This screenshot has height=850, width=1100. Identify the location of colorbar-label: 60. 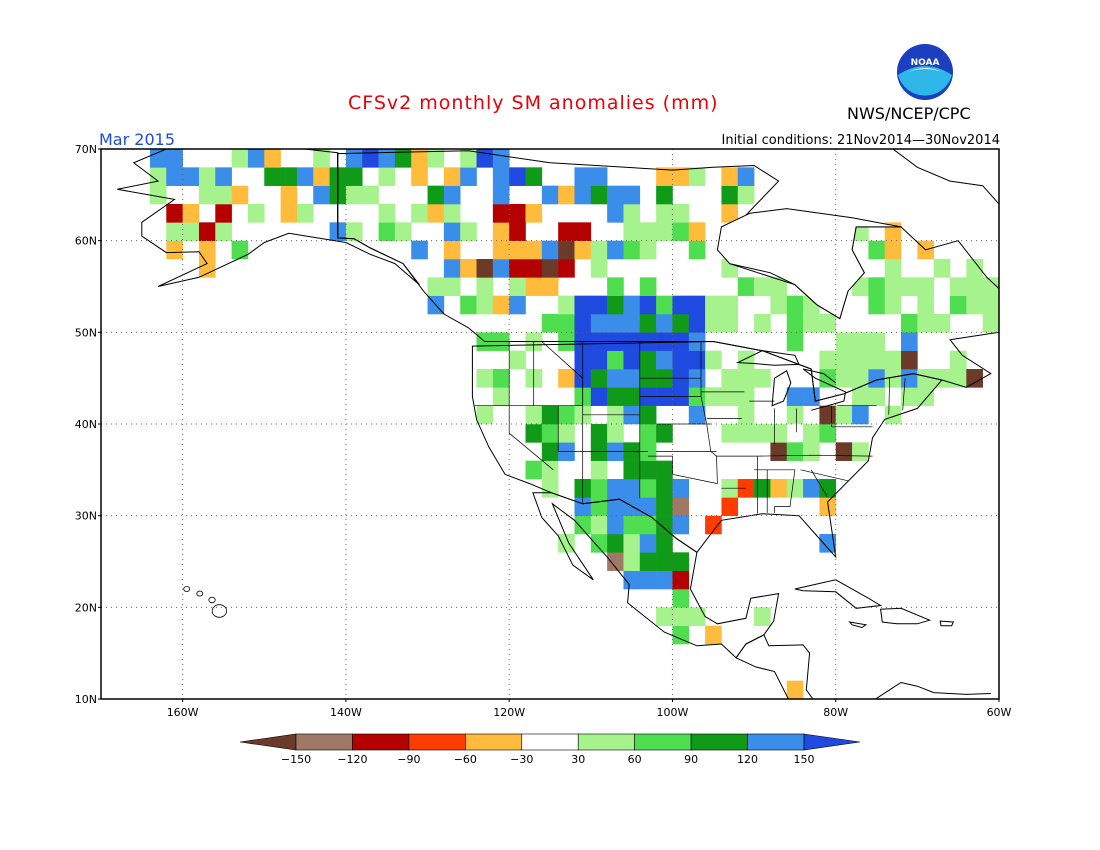
(635, 759).